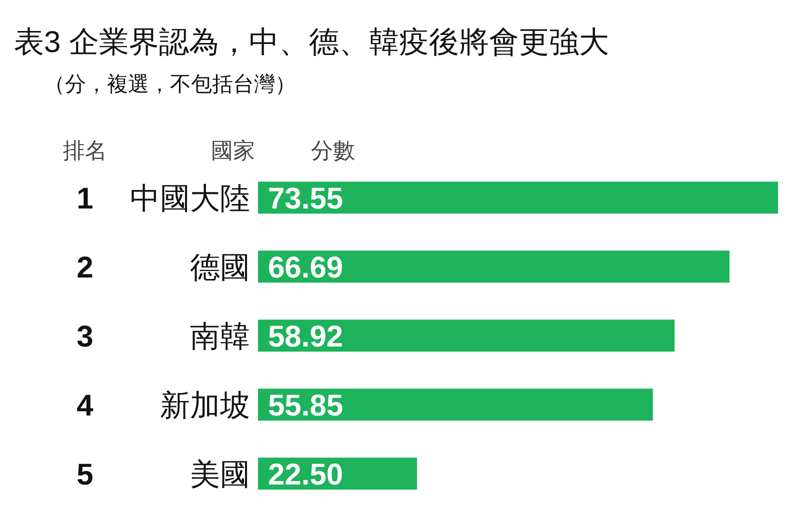  What do you see at coordinates (306, 337) in the screenshot?
I see `data-label: 58.92` at bounding box center [306, 337].